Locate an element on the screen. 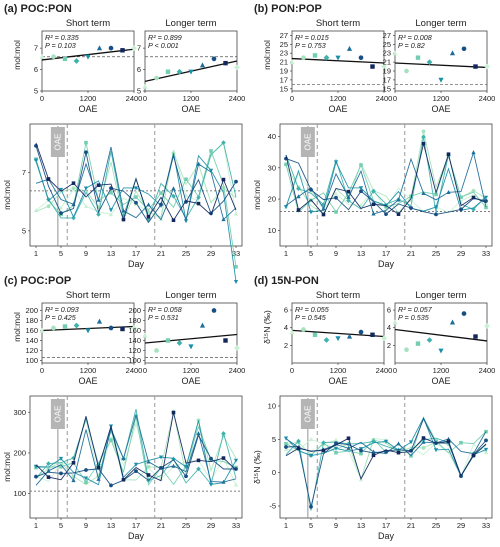 The image size is (500, 547). panel-d-longer-term-data-point is located at coordinates (452, 322).